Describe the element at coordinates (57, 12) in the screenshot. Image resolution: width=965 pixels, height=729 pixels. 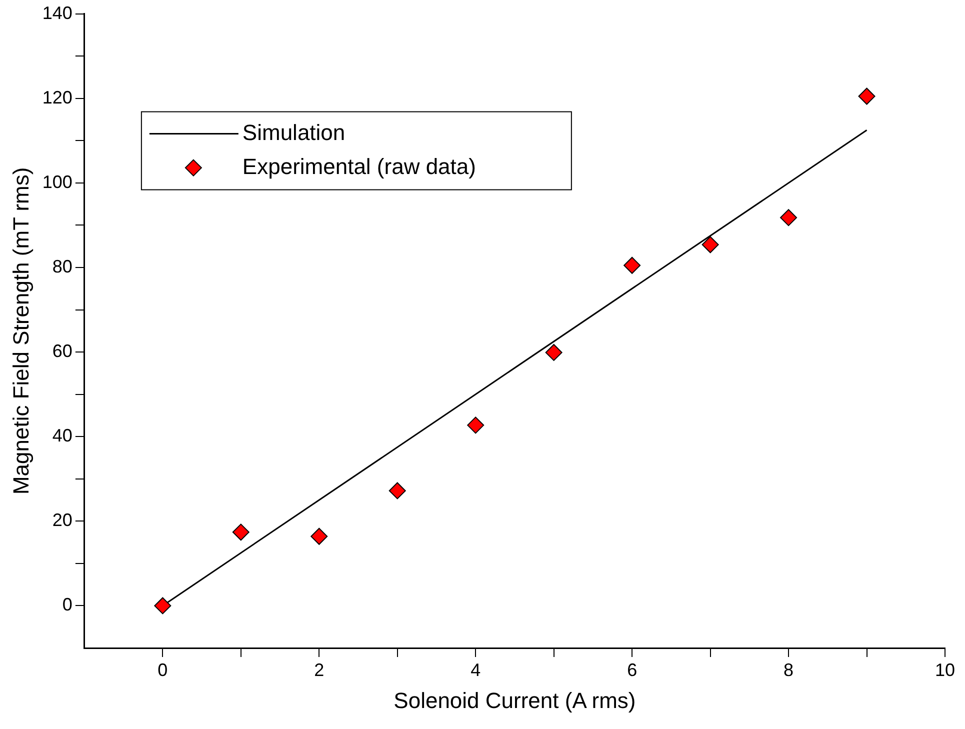
I see `y-tick-label: 140` at that location.